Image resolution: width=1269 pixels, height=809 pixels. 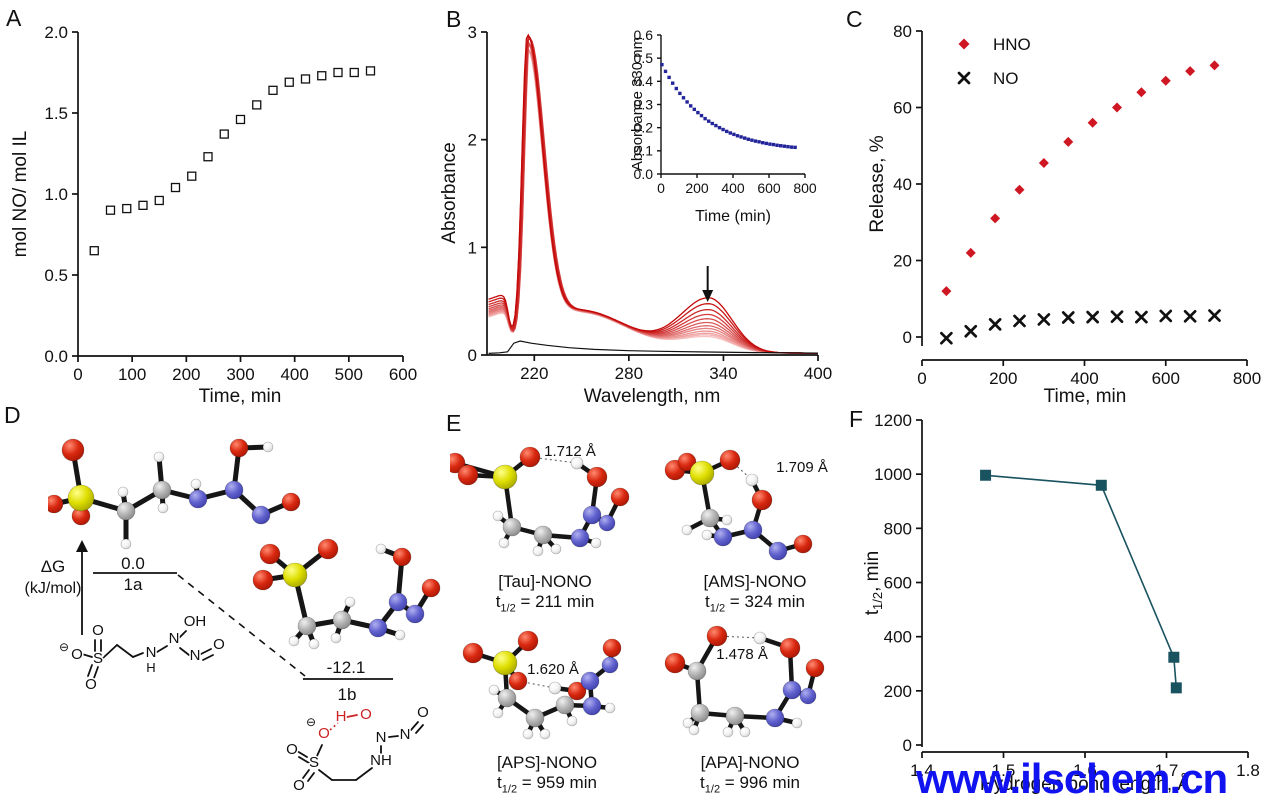 What do you see at coordinates (349, 374) in the screenshot?
I see `svg-text: 500` at bounding box center [349, 374].